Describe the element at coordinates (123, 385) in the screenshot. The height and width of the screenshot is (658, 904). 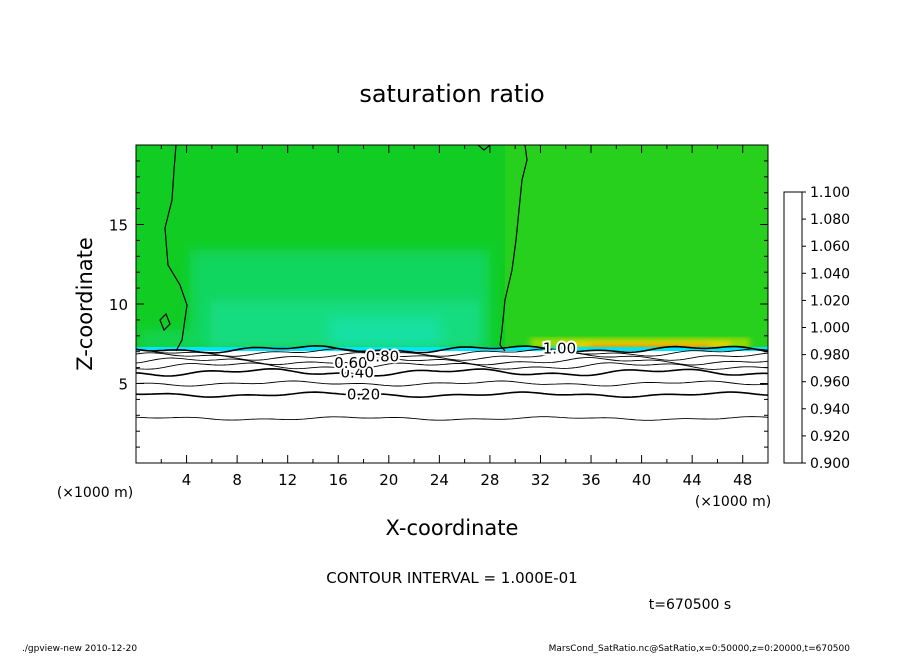
I see `y-tick-label: 5` at that location.